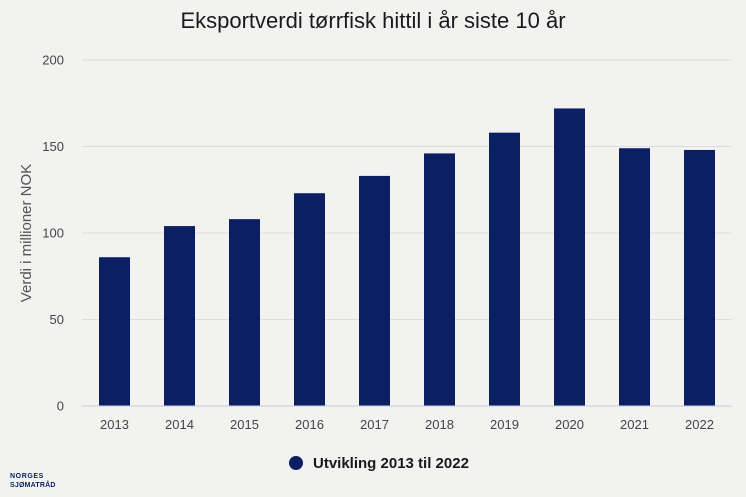 Image resolution: width=746 pixels, height=497 pixels. What do you see at coordinates (634, 277) in the screenshot?
I see `bar-2021` at bounding box center [634, 277].